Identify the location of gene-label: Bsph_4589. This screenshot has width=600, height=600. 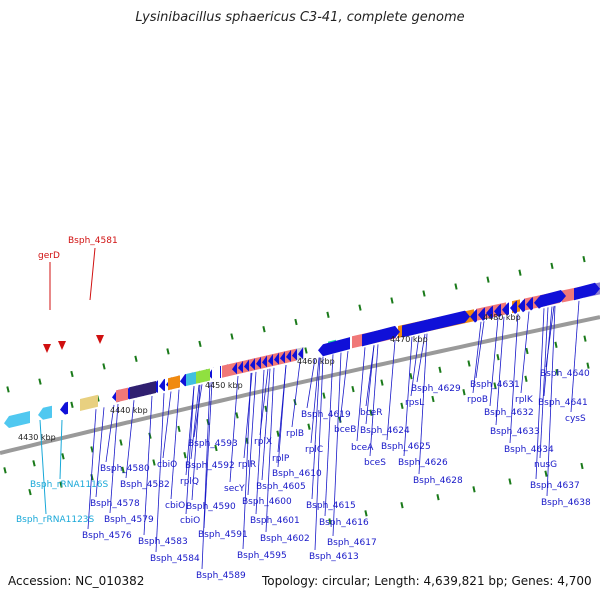
(221, 576).